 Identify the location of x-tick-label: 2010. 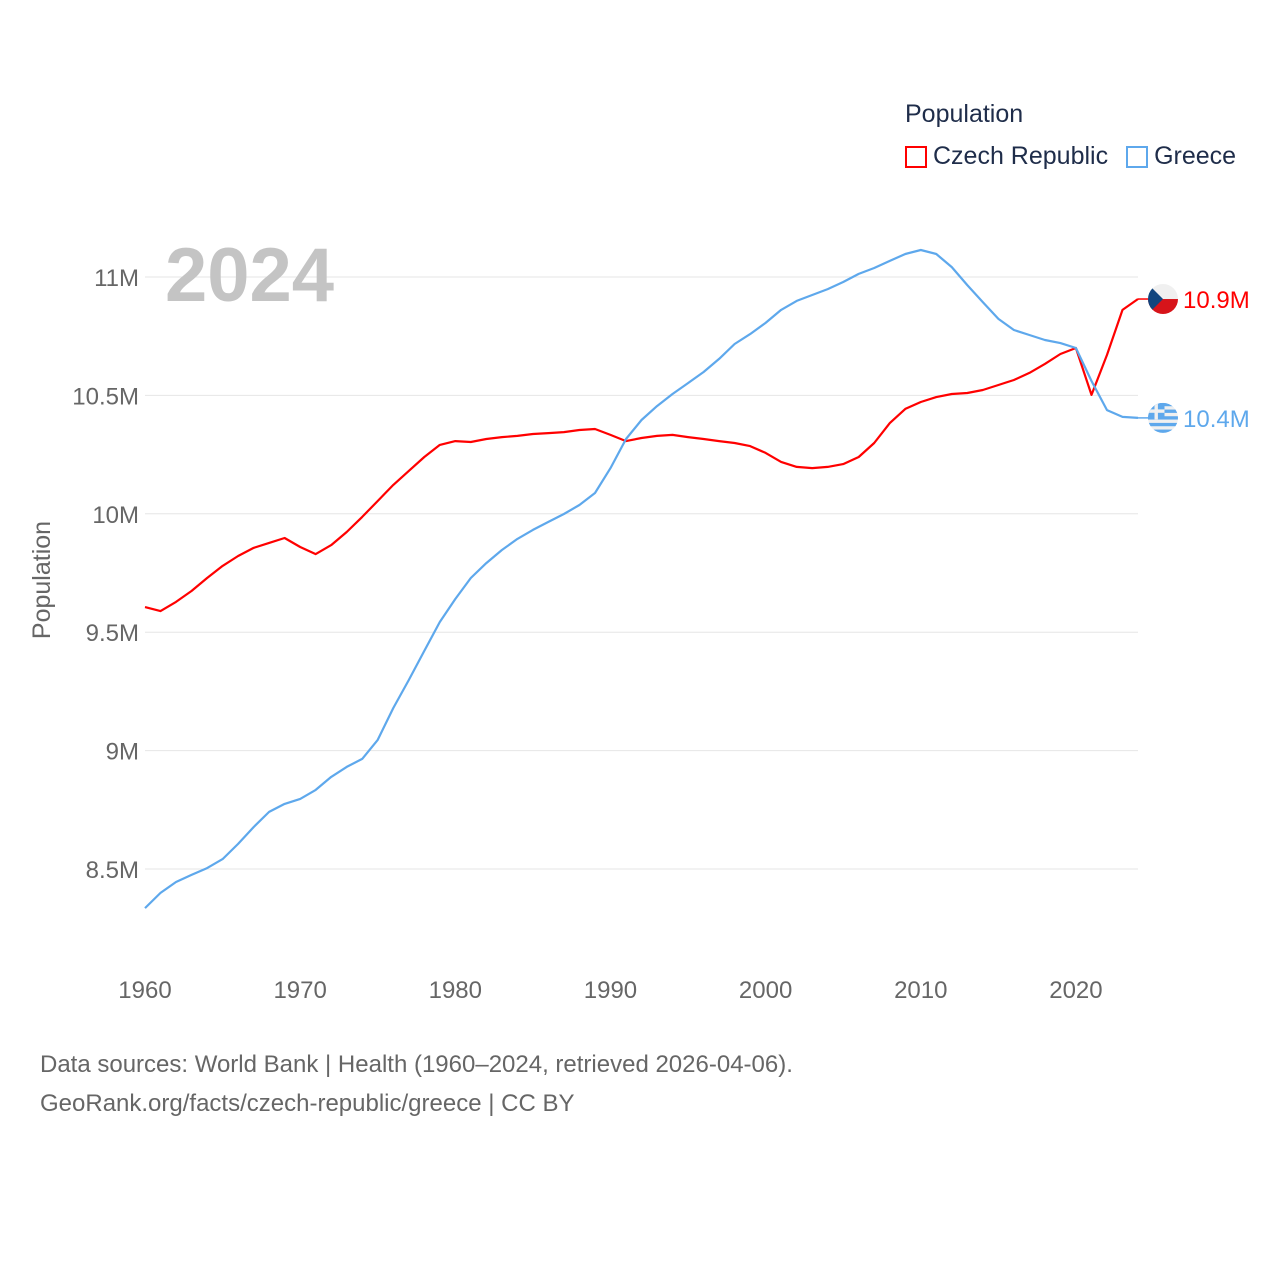
(920, 990).